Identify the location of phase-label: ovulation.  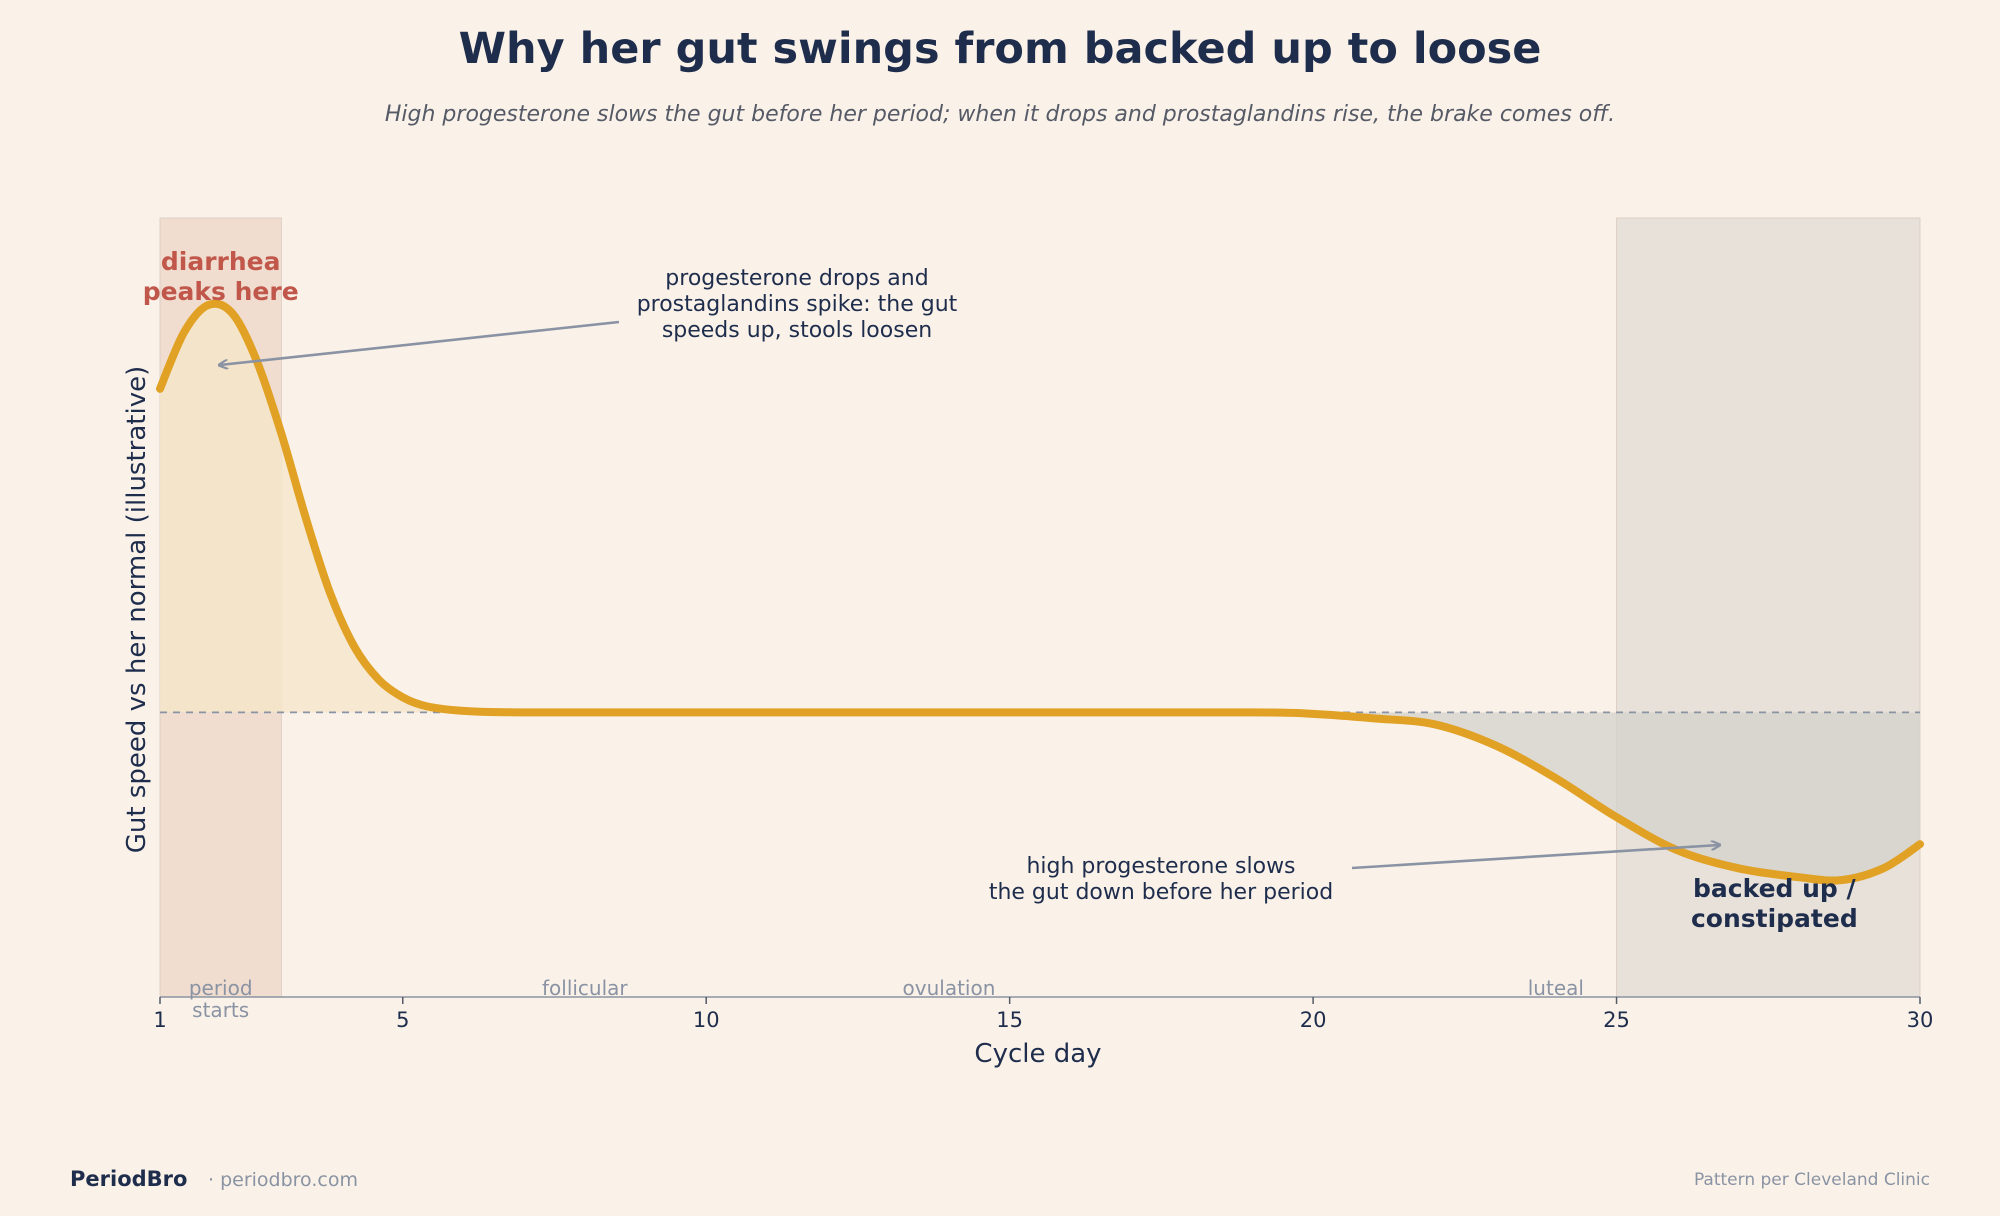
(949, 988).